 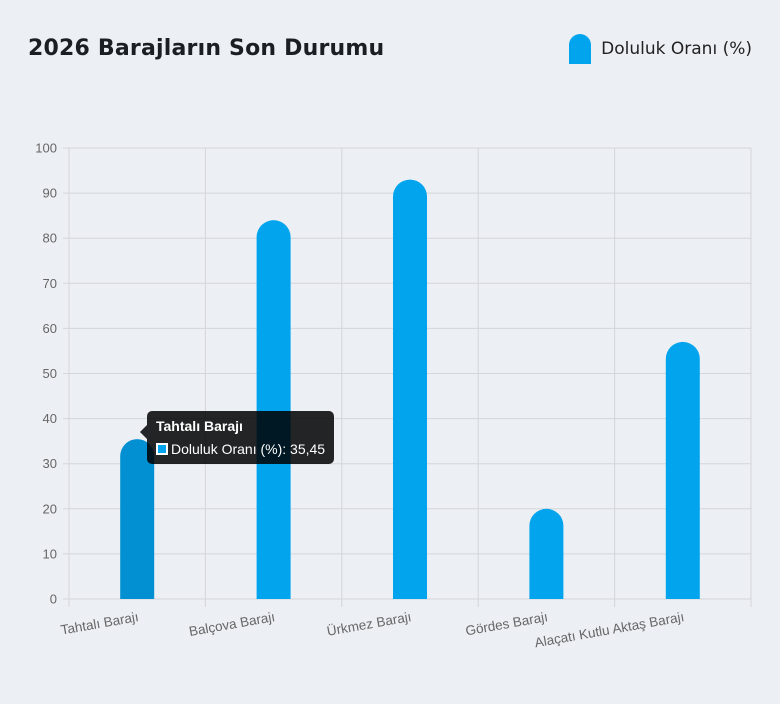 What do you see at coordinates (50, 283) in the screenshot?
I see `y-tick-label: 70` at bounding box center [50, 283].